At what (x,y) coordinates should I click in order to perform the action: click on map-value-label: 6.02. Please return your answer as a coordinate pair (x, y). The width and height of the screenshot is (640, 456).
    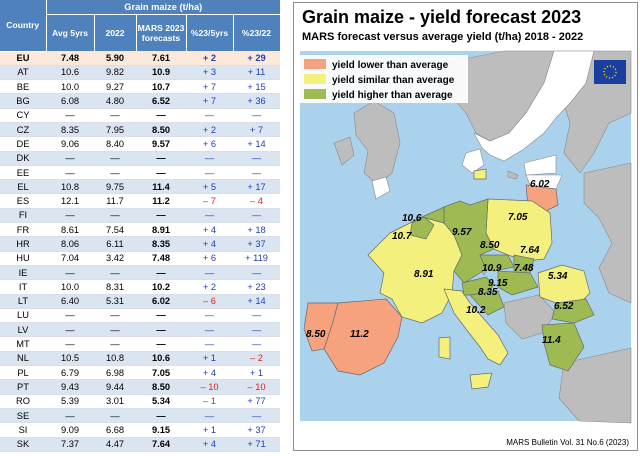
    Looking at the image, I should click on (540, 184).